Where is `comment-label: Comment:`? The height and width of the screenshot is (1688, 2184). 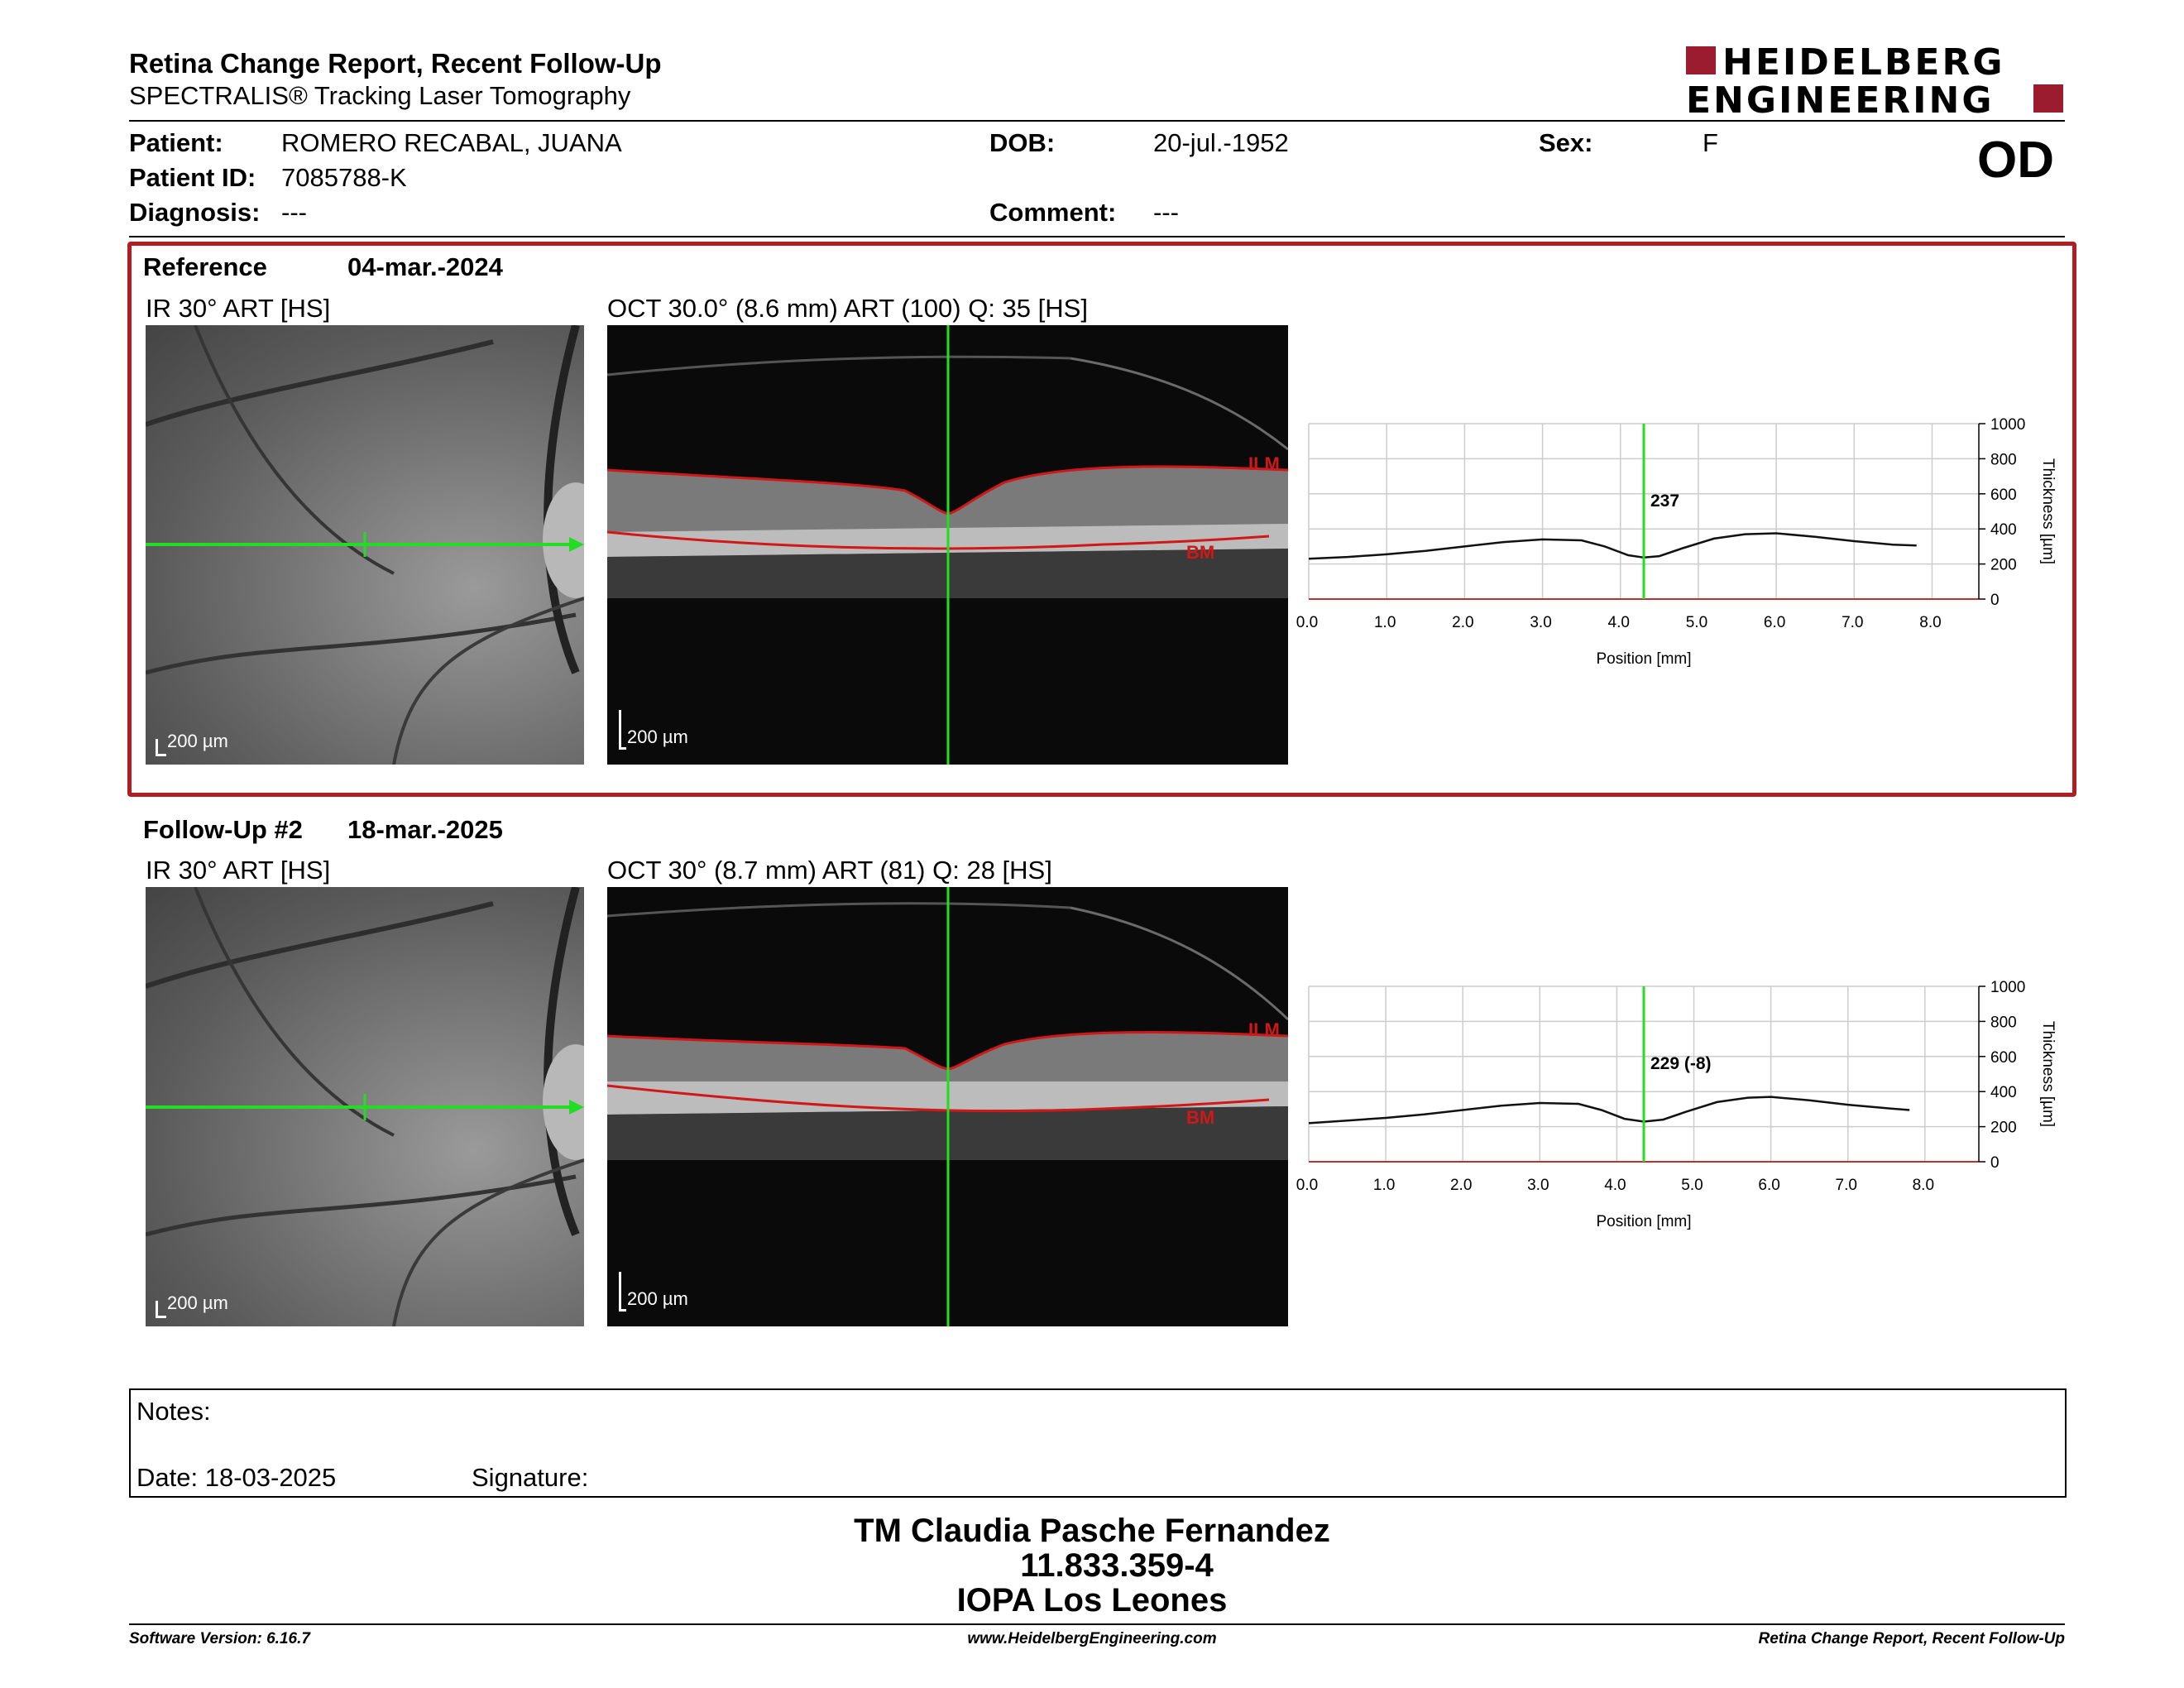
comment-label: Comment: is located at coordinates (1053, 212).